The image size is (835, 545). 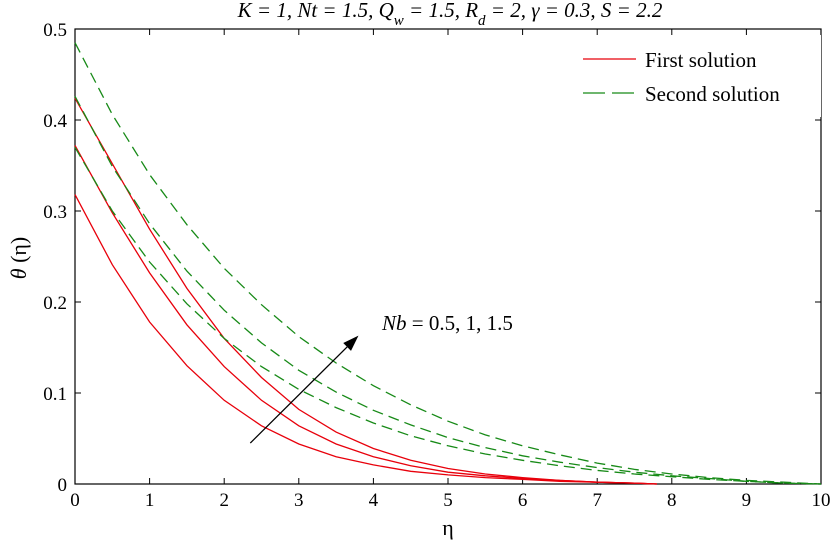 I want to click on x-tick-label: 4, so click(x=374, y=500).